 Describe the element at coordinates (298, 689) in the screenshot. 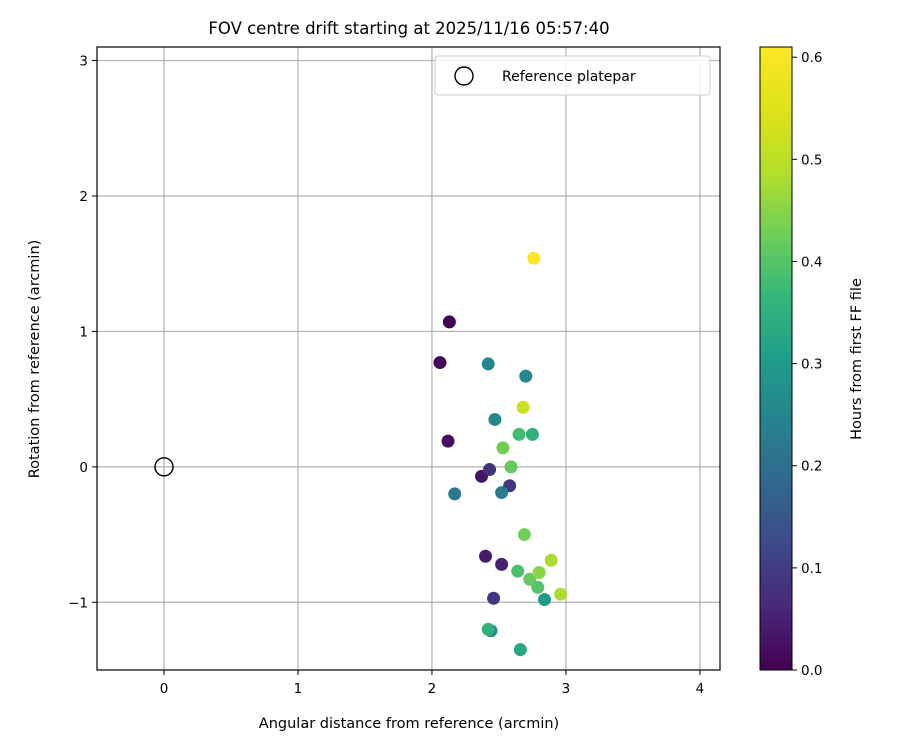

I see `x-tick-label: 1` at that location.